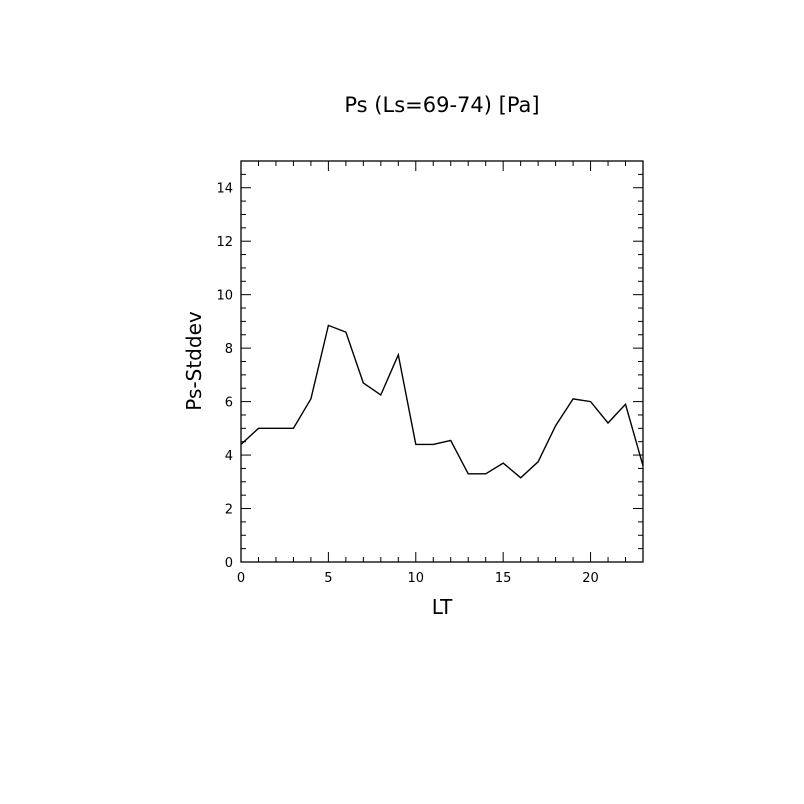 The height and width of the screenshot is (804, 804). I want to click on y-tick-label: 4, so click(229, 456).